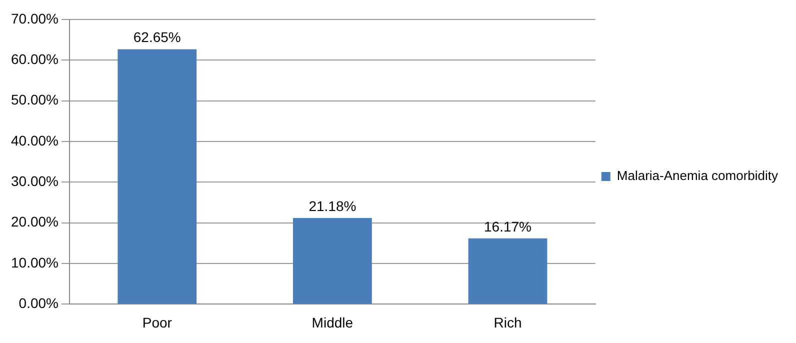 The width and height of the screenshot is (796, 343). What do you see at coordinates (34, 140) in the screenshot?
I see `y-tick-label: 40.00%` at bounding box center [34, 140].